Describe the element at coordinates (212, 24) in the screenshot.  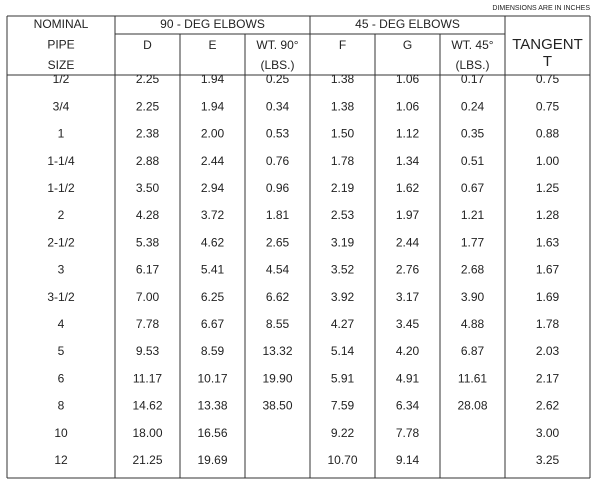
I see `group-header: 90 - DEG ELBOWS` at that location.